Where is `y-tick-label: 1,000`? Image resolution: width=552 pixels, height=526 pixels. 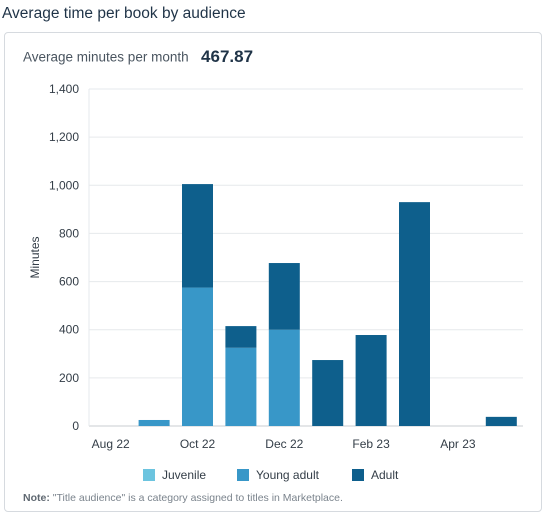 y-tick-label: 1,000 is located at coordinates (64, 185).